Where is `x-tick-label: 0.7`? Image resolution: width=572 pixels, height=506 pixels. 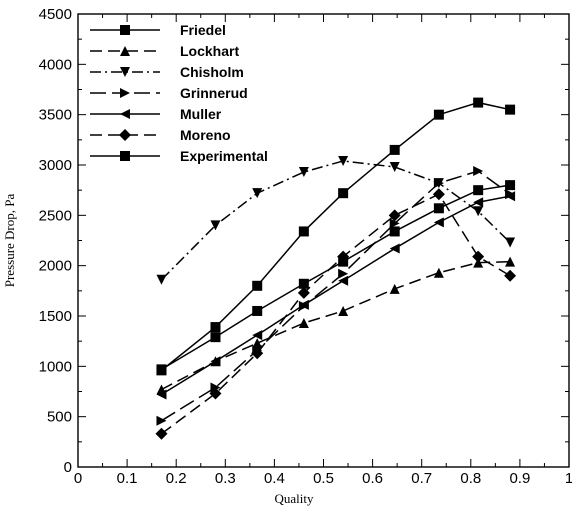
x-tick-label: 0.7 is located at coordinates (421, 478).